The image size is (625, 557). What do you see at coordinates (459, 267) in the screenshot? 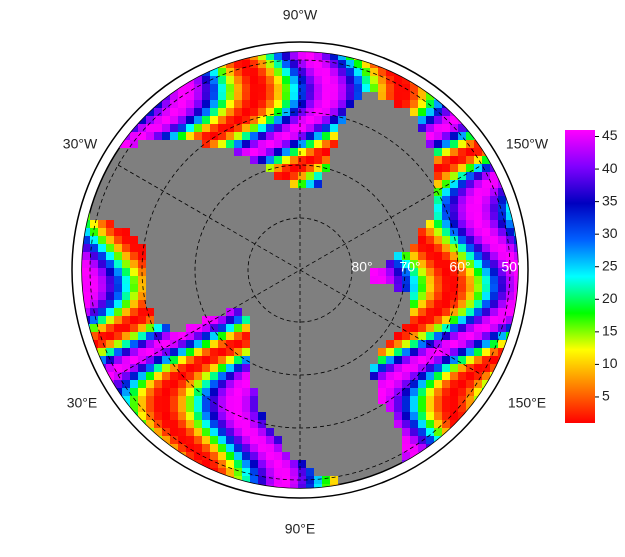
I see `latitude-label: 60°` at bounding box center [459, 267].